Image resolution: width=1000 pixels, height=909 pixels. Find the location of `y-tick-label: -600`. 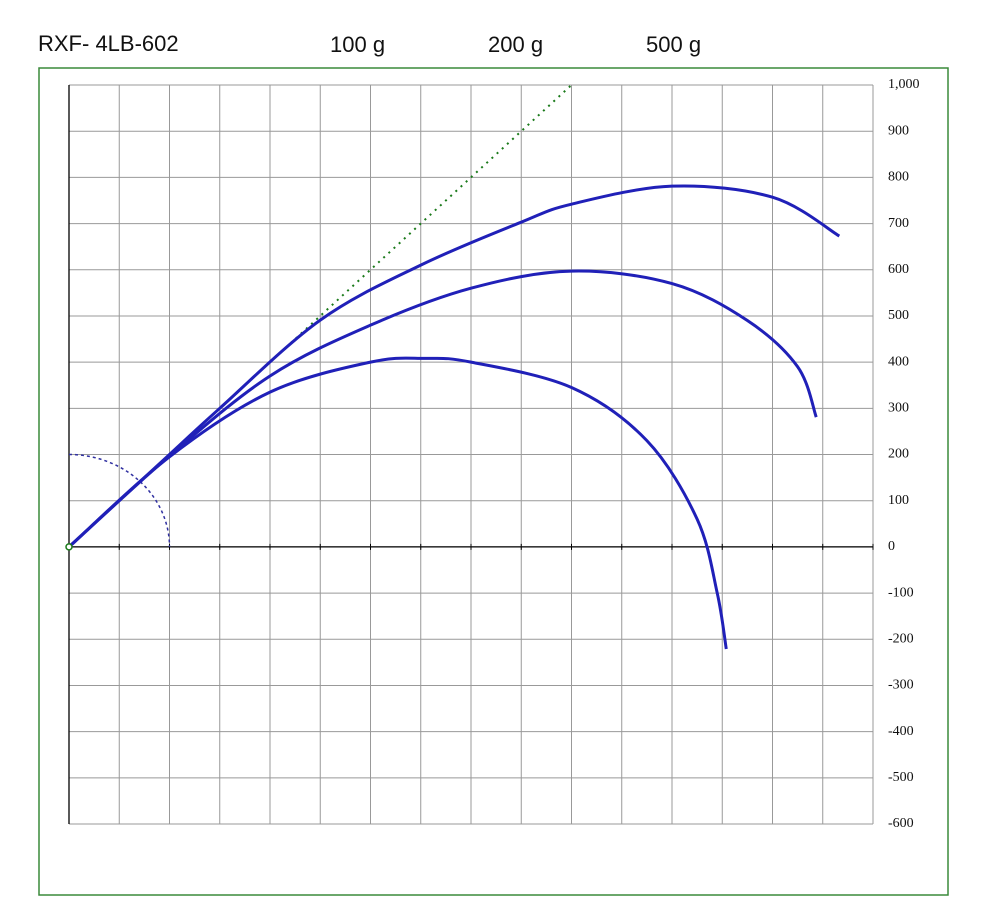

y-tick-label: -600 is located at coordinates (901, 823).